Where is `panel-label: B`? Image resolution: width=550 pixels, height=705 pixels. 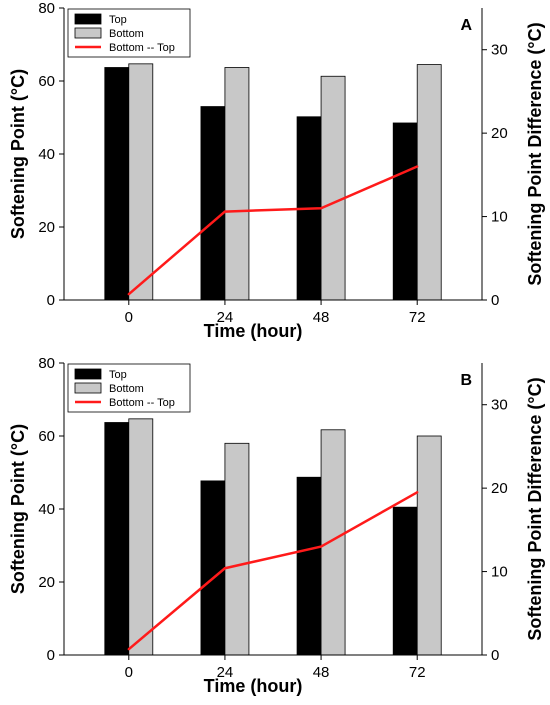 panel-label: B is located at coordinates (466, 380).